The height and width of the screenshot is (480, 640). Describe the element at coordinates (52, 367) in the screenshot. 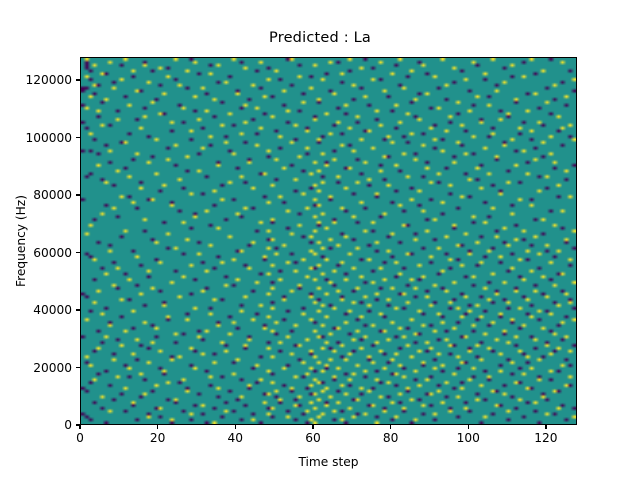

I see `y-tick-label: 20000` at that location.